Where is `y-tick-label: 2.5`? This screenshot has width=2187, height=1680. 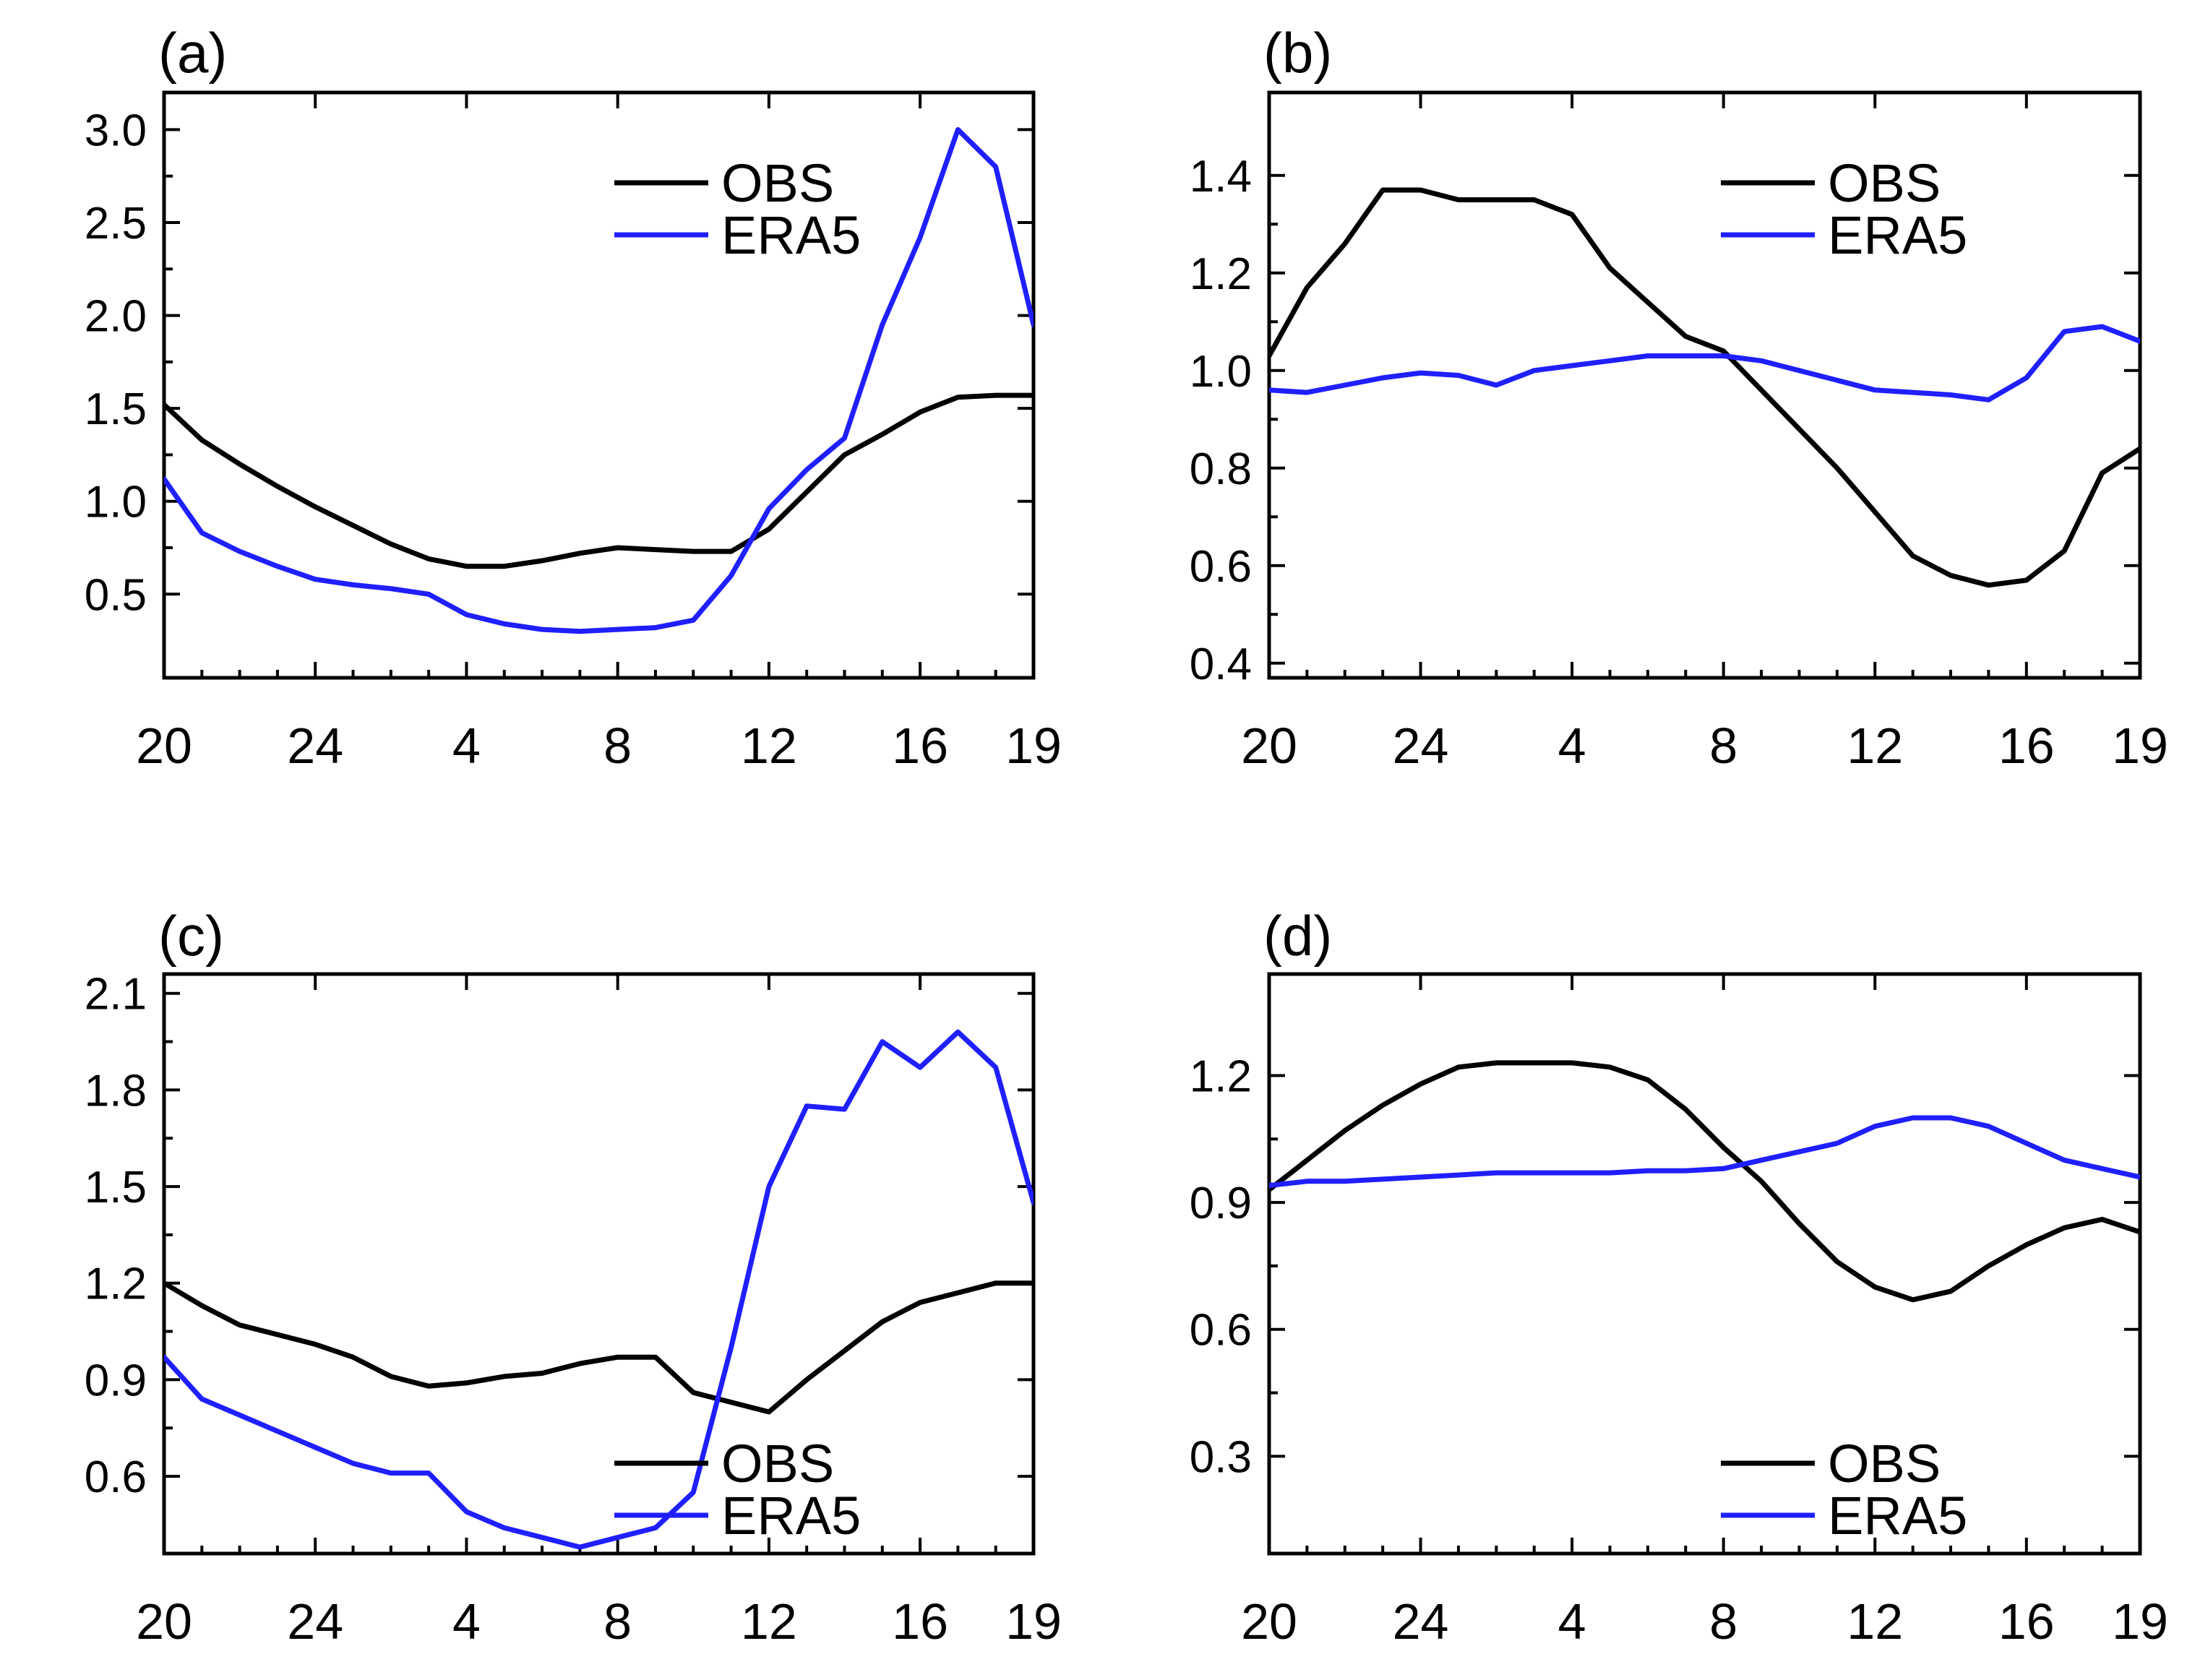
y-tick-label: 2.5 is located at coordinates (116, 224).